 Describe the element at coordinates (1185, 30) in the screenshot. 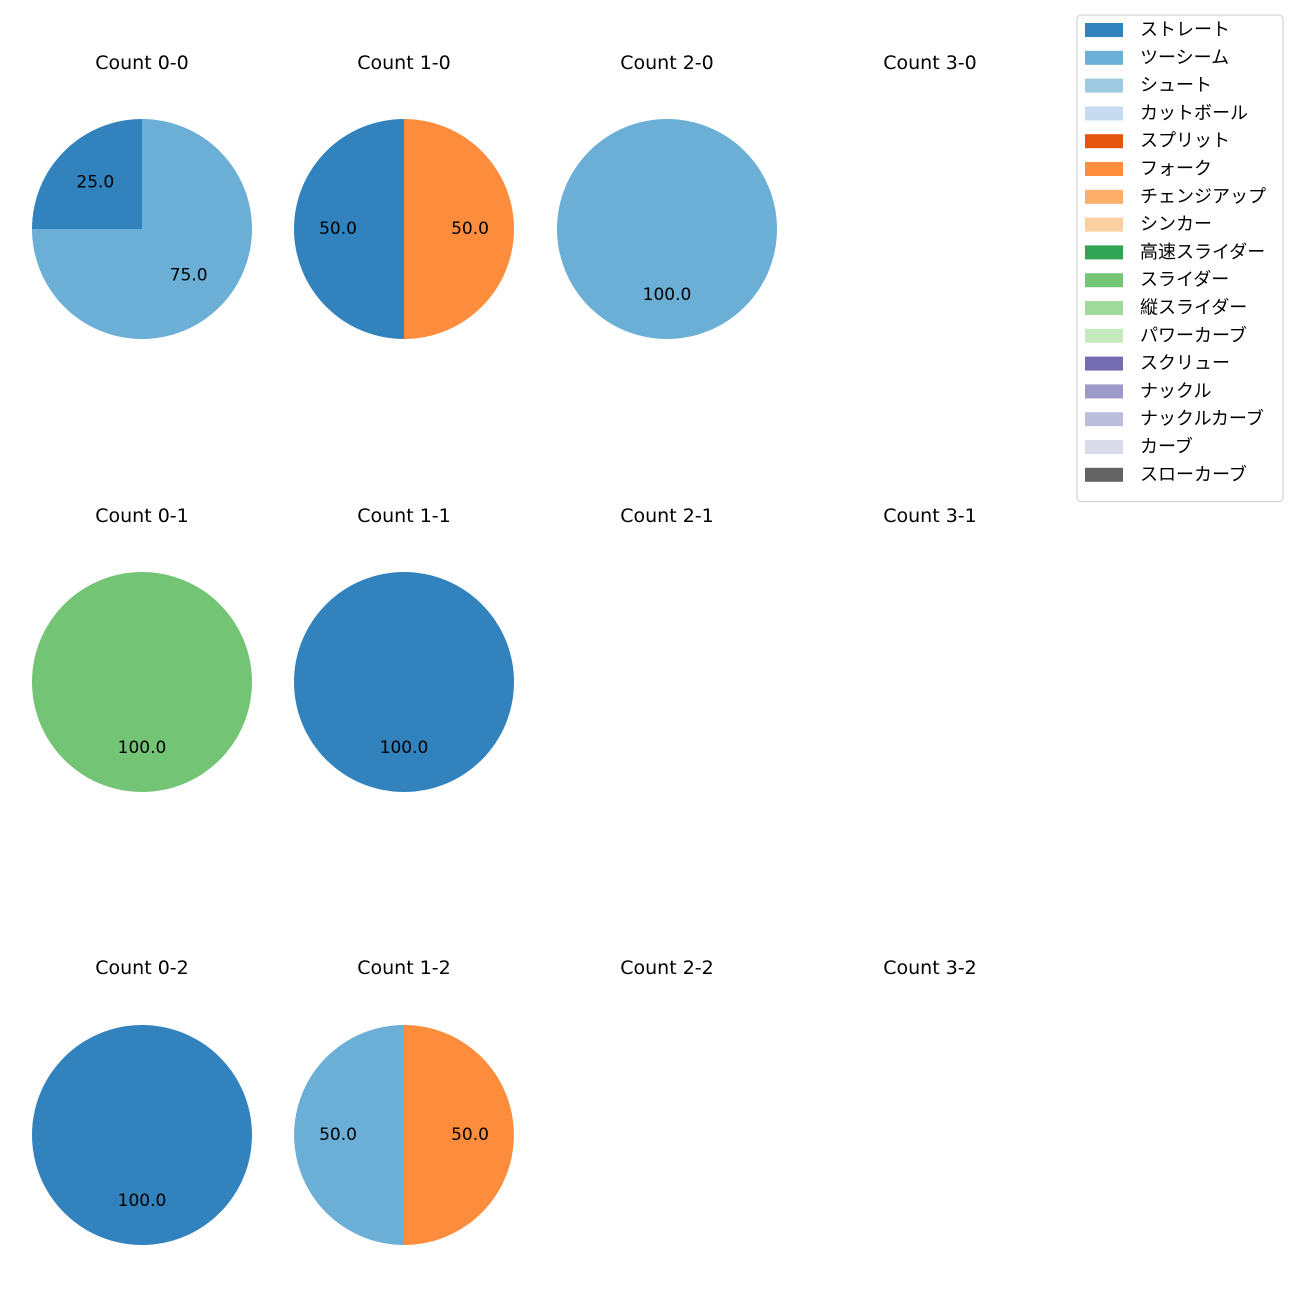

I see `legend-label: ストレート` at that location.